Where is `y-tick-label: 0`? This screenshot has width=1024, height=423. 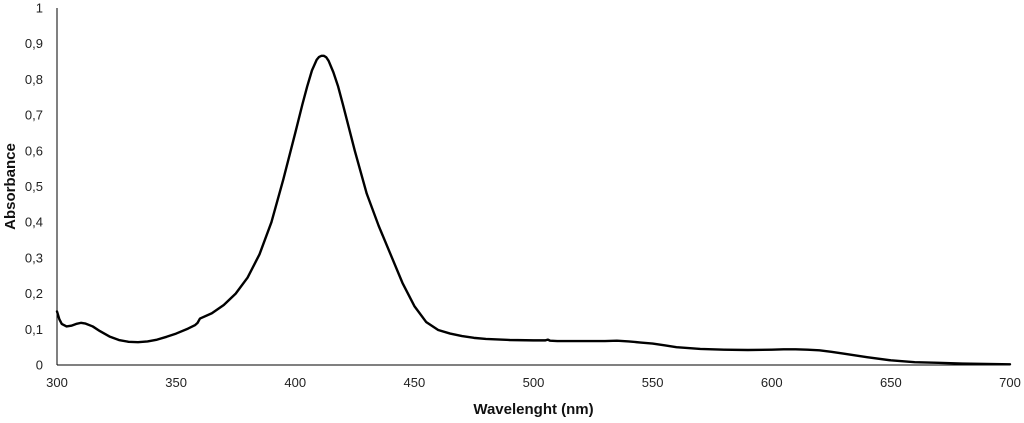
y-tick-label: 0 is located at coordinates (39, 365).